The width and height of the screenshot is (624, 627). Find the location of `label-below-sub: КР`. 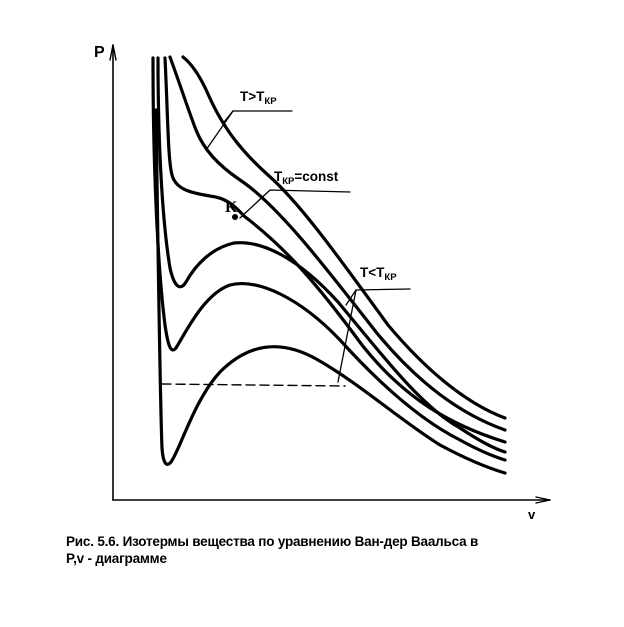

label-below-sub: КР is located at coordinates (390, 277).